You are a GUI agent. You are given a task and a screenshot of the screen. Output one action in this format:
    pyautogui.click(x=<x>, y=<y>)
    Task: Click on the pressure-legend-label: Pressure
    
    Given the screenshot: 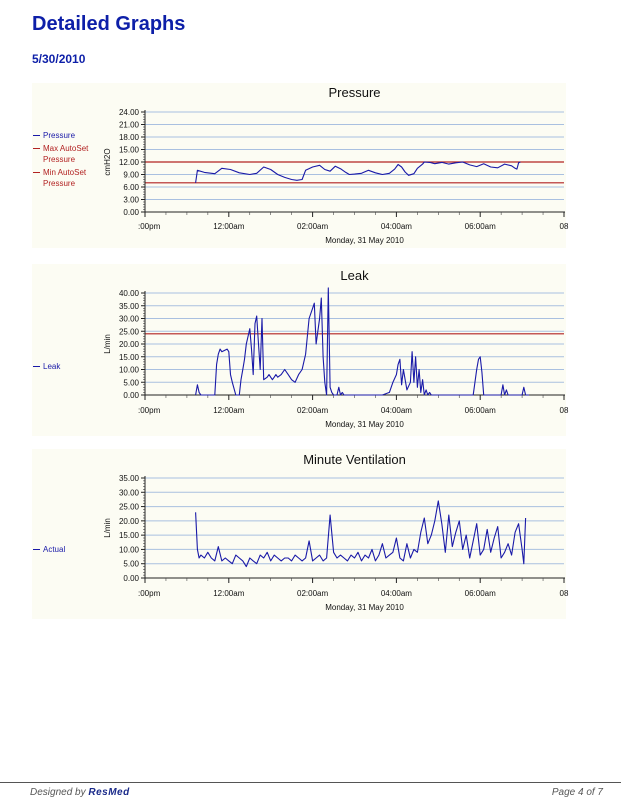 What is the action you would take?
    pyautogui.click(x=59, y=135)
    